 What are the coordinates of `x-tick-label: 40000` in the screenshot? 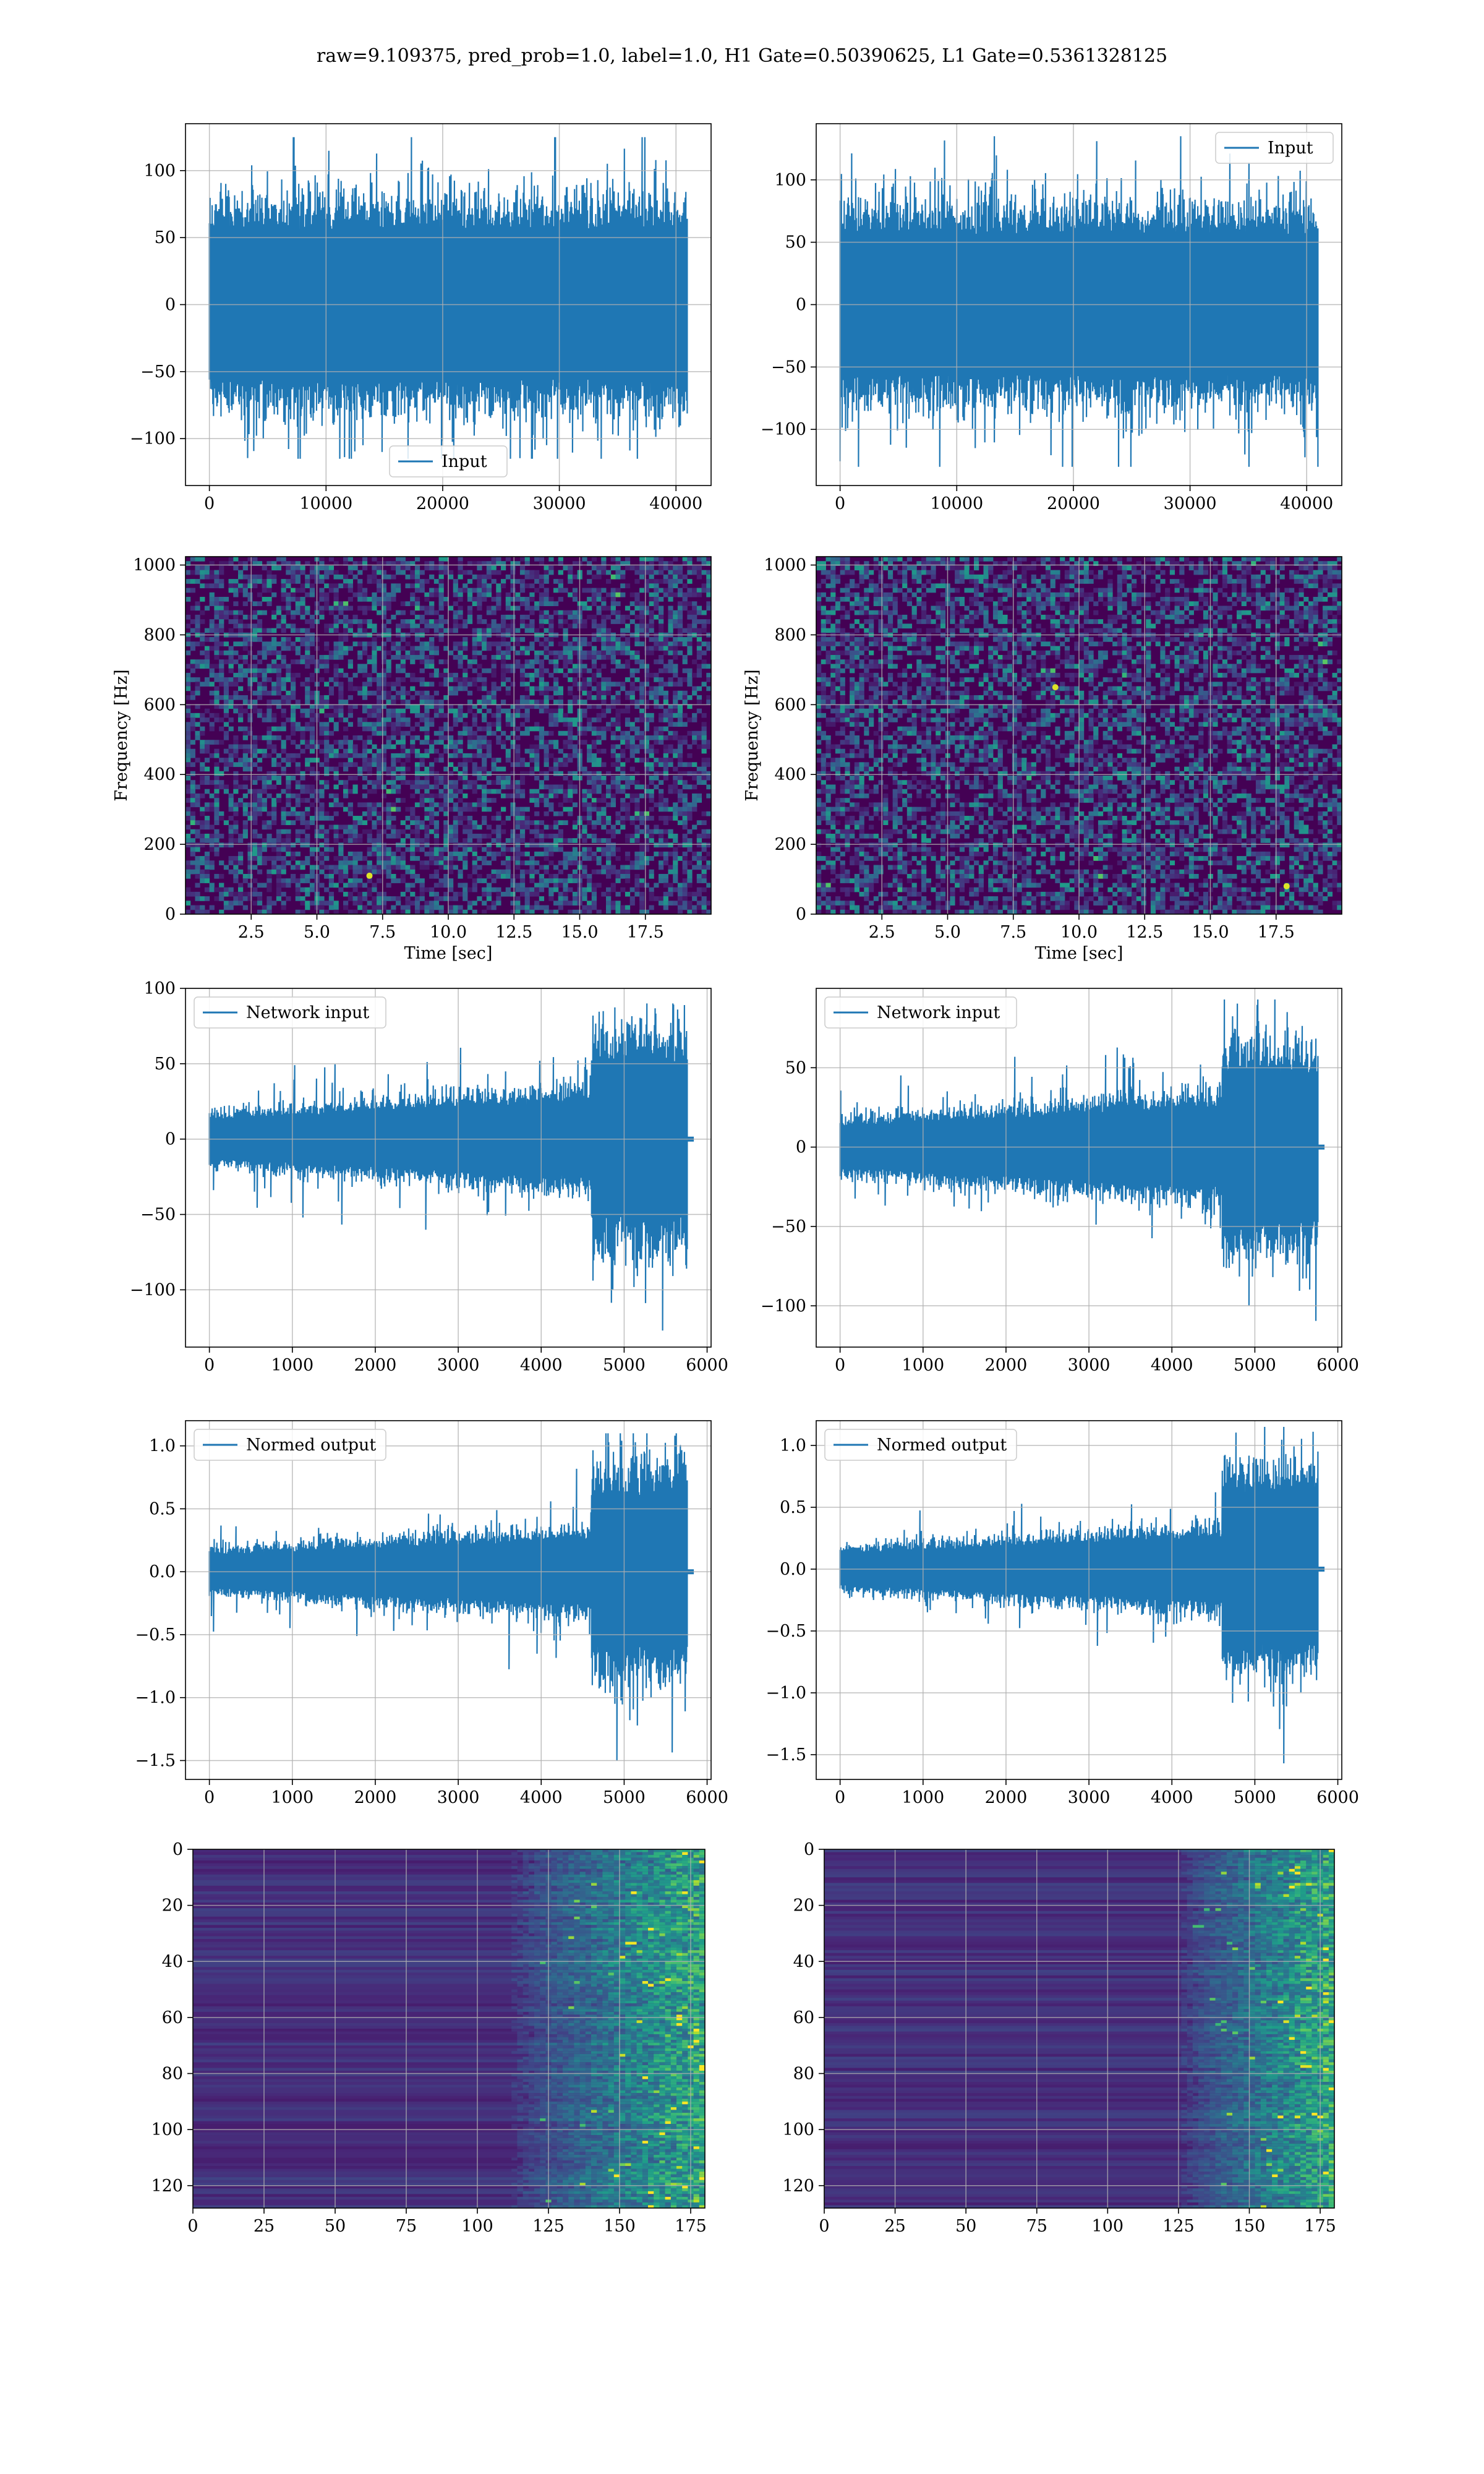 It's located at (675, 503).